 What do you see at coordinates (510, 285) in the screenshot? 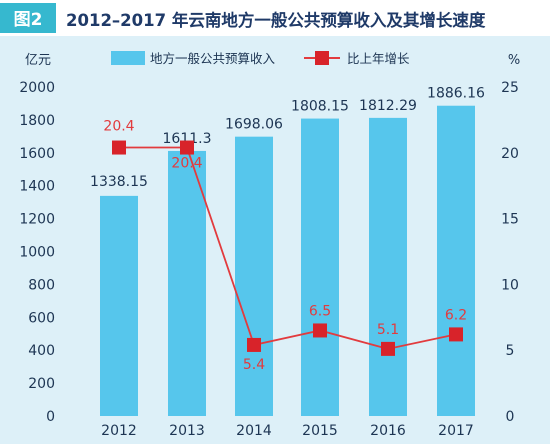
I see `right-tick-label: 10` at bounding box center [510, 285].